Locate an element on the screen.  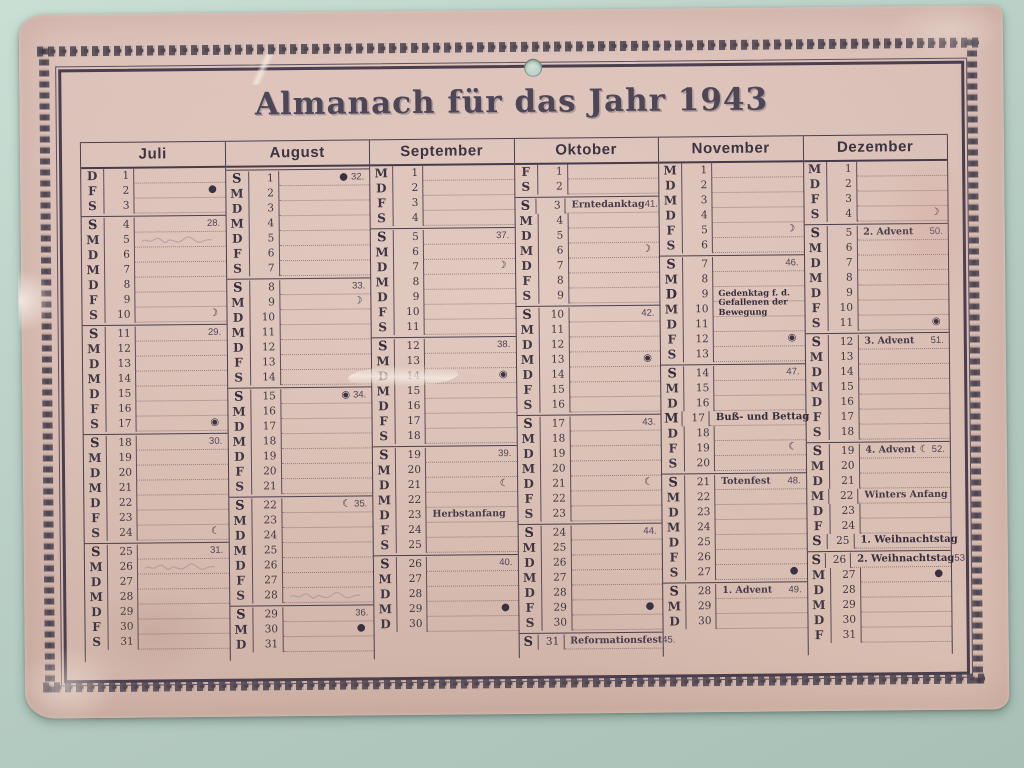
week-number: 38. is located at coordinates (504, 345).